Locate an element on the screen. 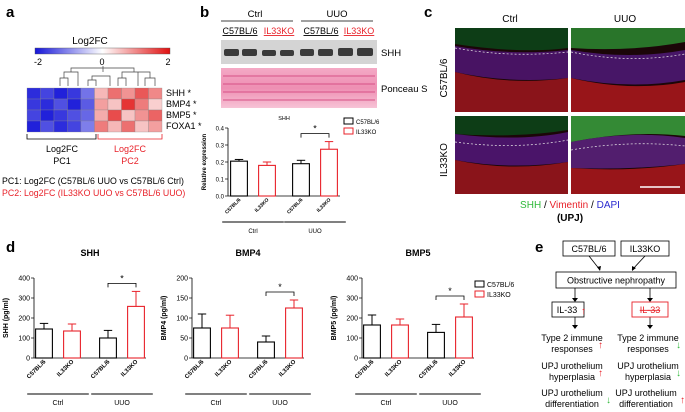 Image resolution: width=685 pixels, height=412 pixels. arrowhead is located at coordinates (634, 268).